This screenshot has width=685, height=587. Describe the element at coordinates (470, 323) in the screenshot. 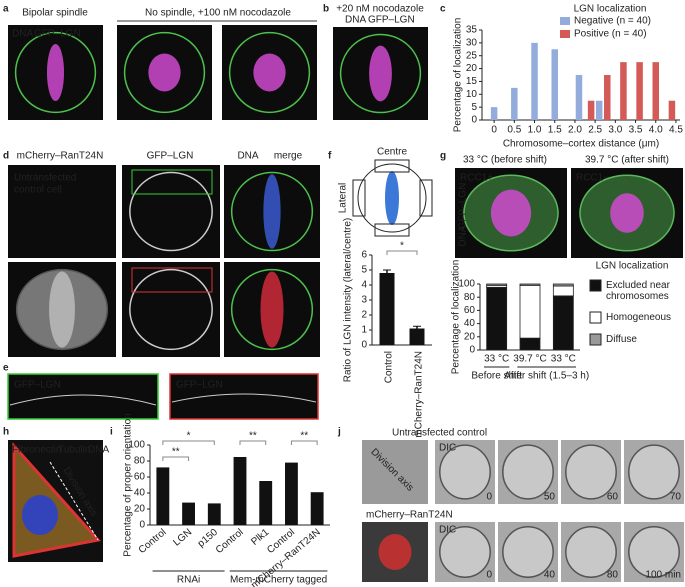

I see `y-tick-label: 40` at that location.